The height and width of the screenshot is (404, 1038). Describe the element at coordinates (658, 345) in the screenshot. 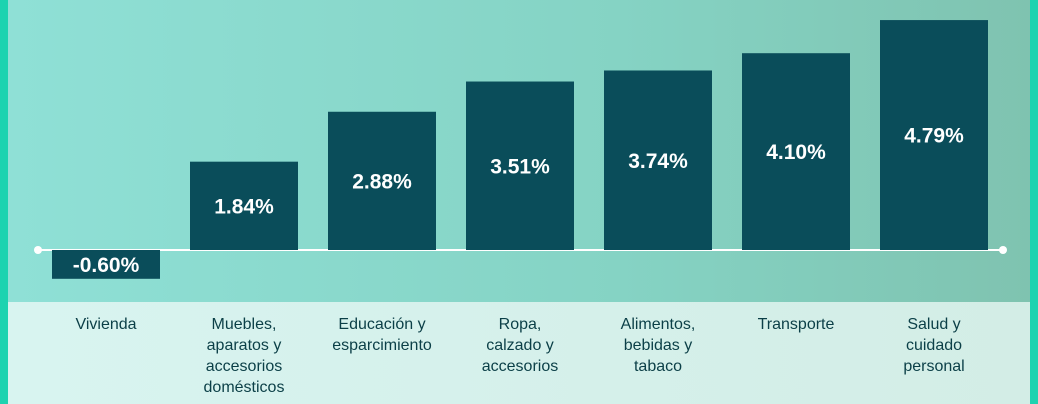

I see `category-label: Alimentos, bebidas y tabaco` at that location.